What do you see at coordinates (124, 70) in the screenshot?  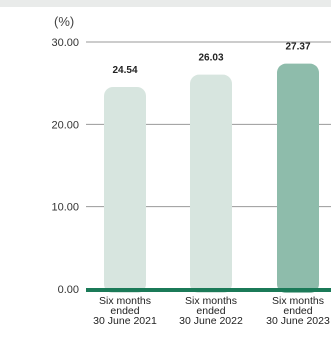 I see `data-label: 24.54` at bounding box center [124, 70].